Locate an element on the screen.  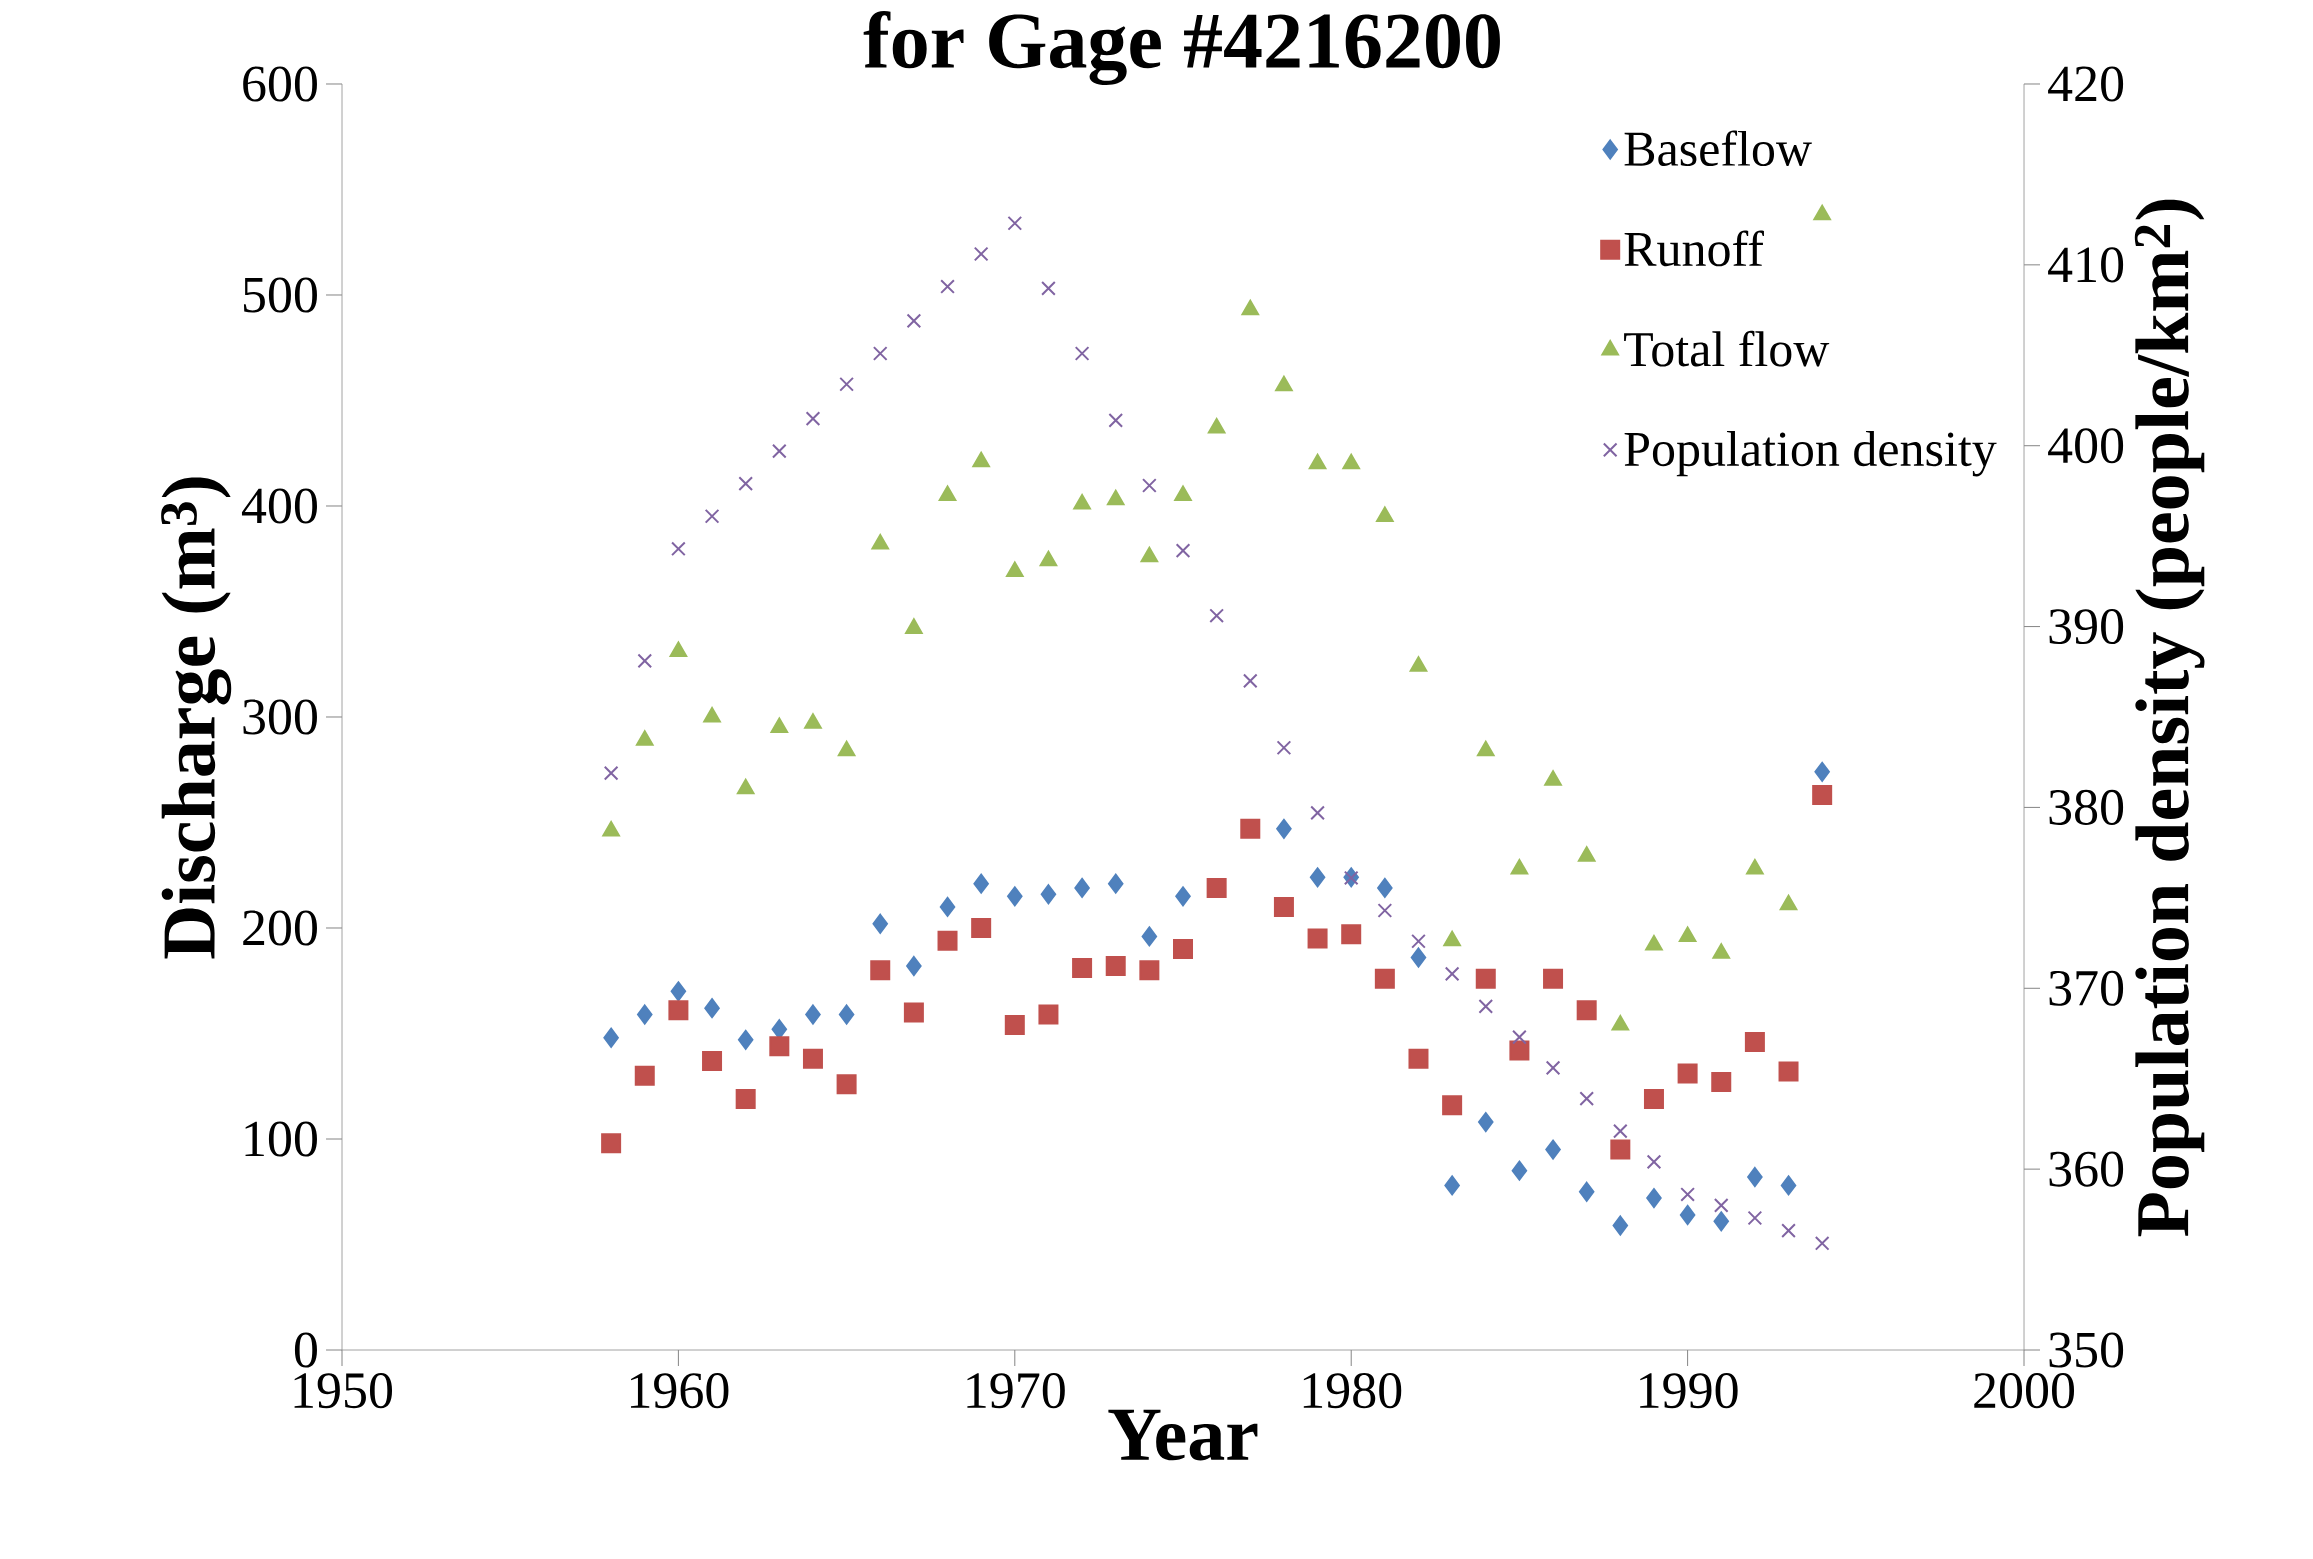
x-axis-title: Year is located at coordinates (1183, 1435).